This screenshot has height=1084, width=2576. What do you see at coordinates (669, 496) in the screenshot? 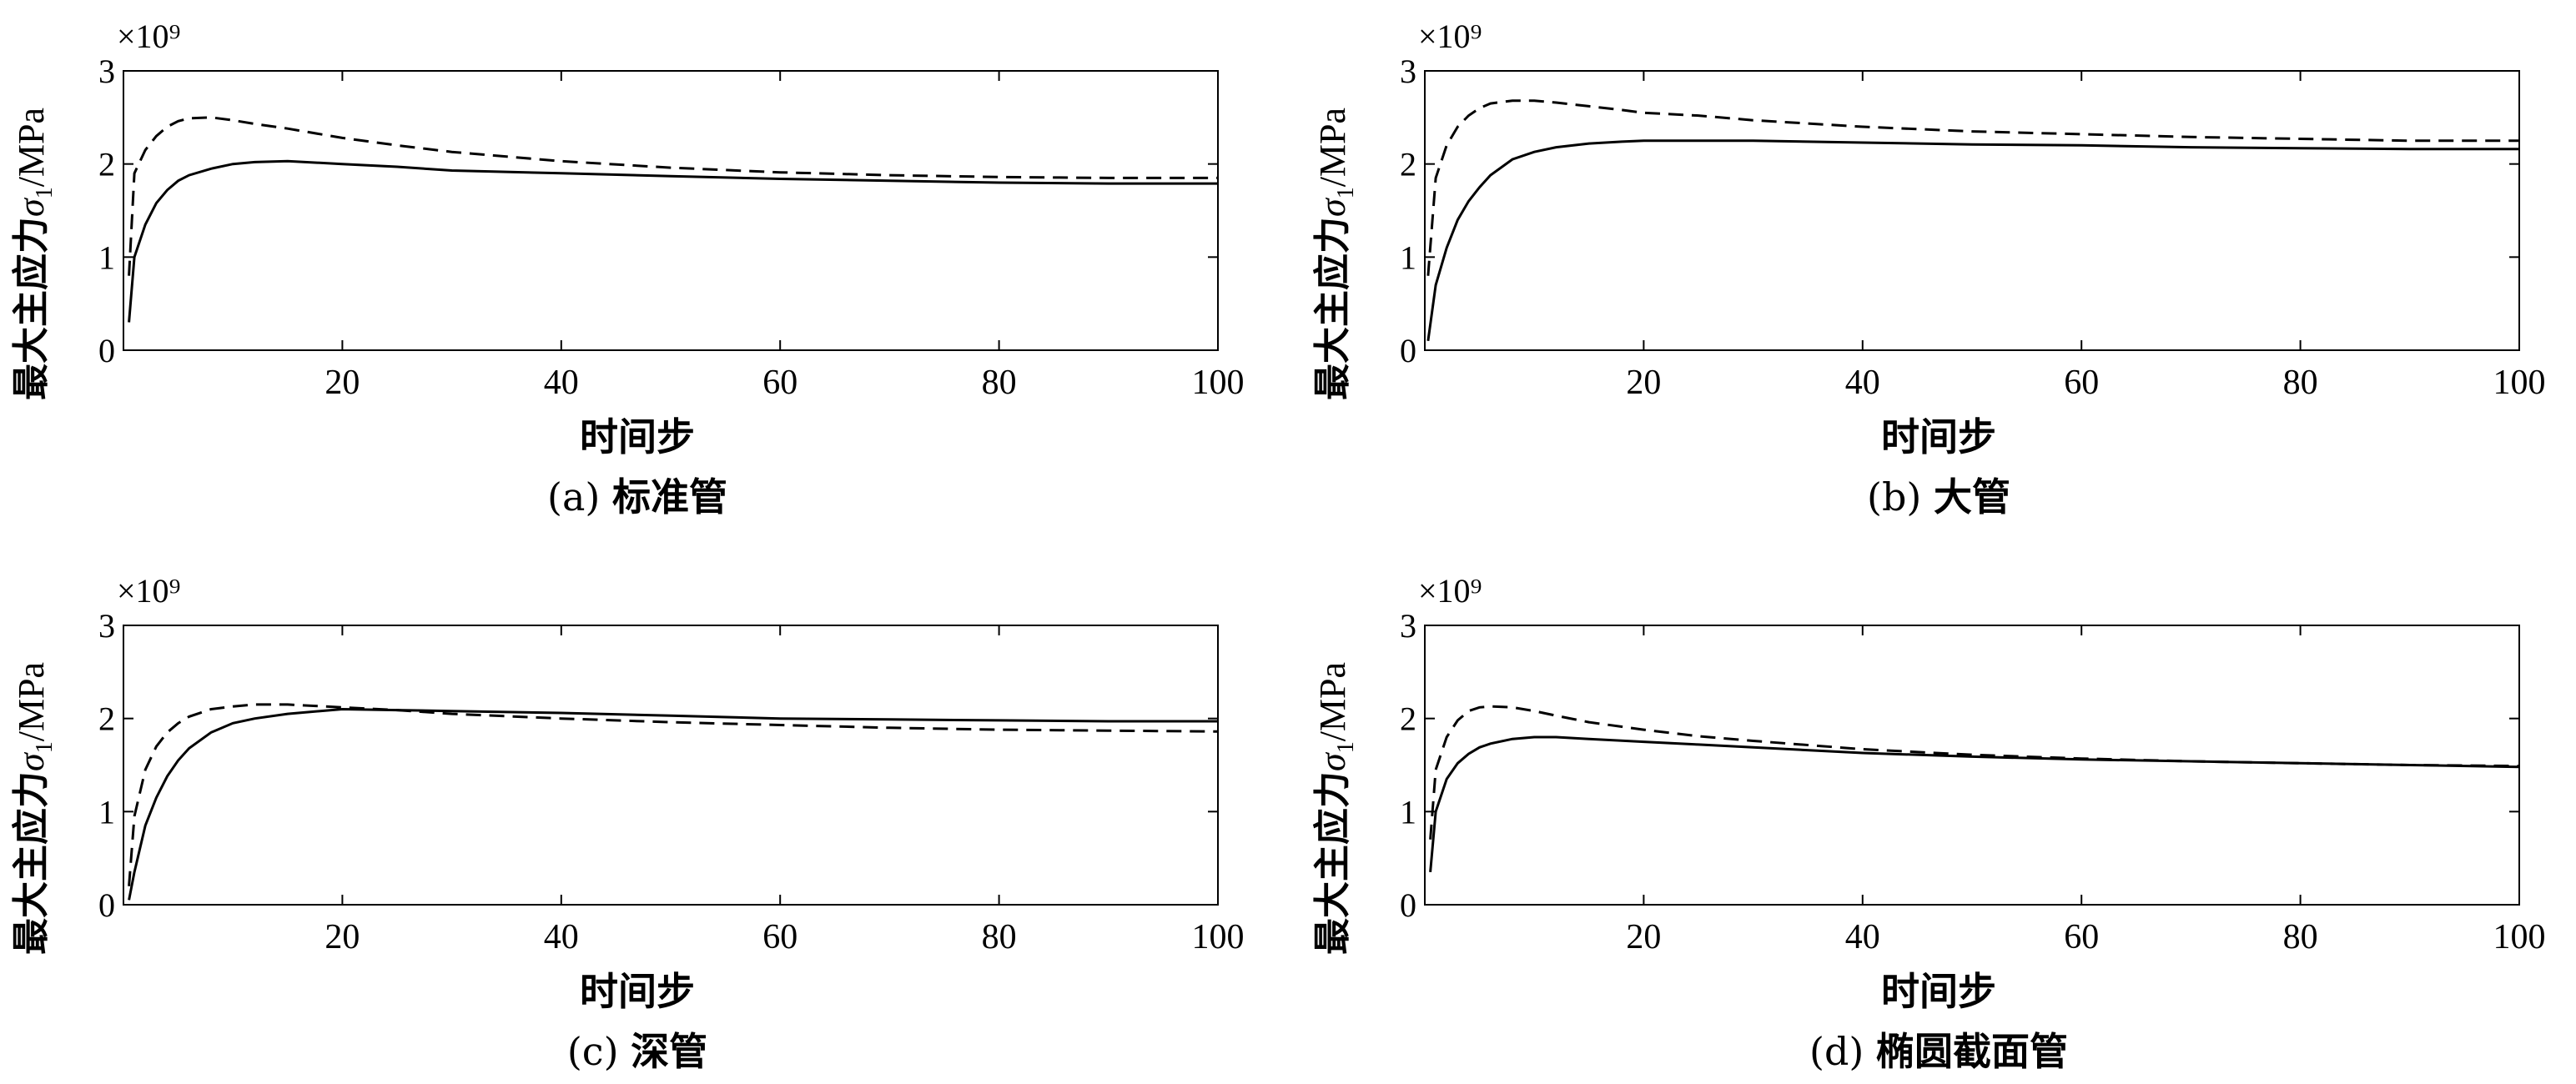
I see `panel-caption-name: 标准管` at bounding box center [669, 496].